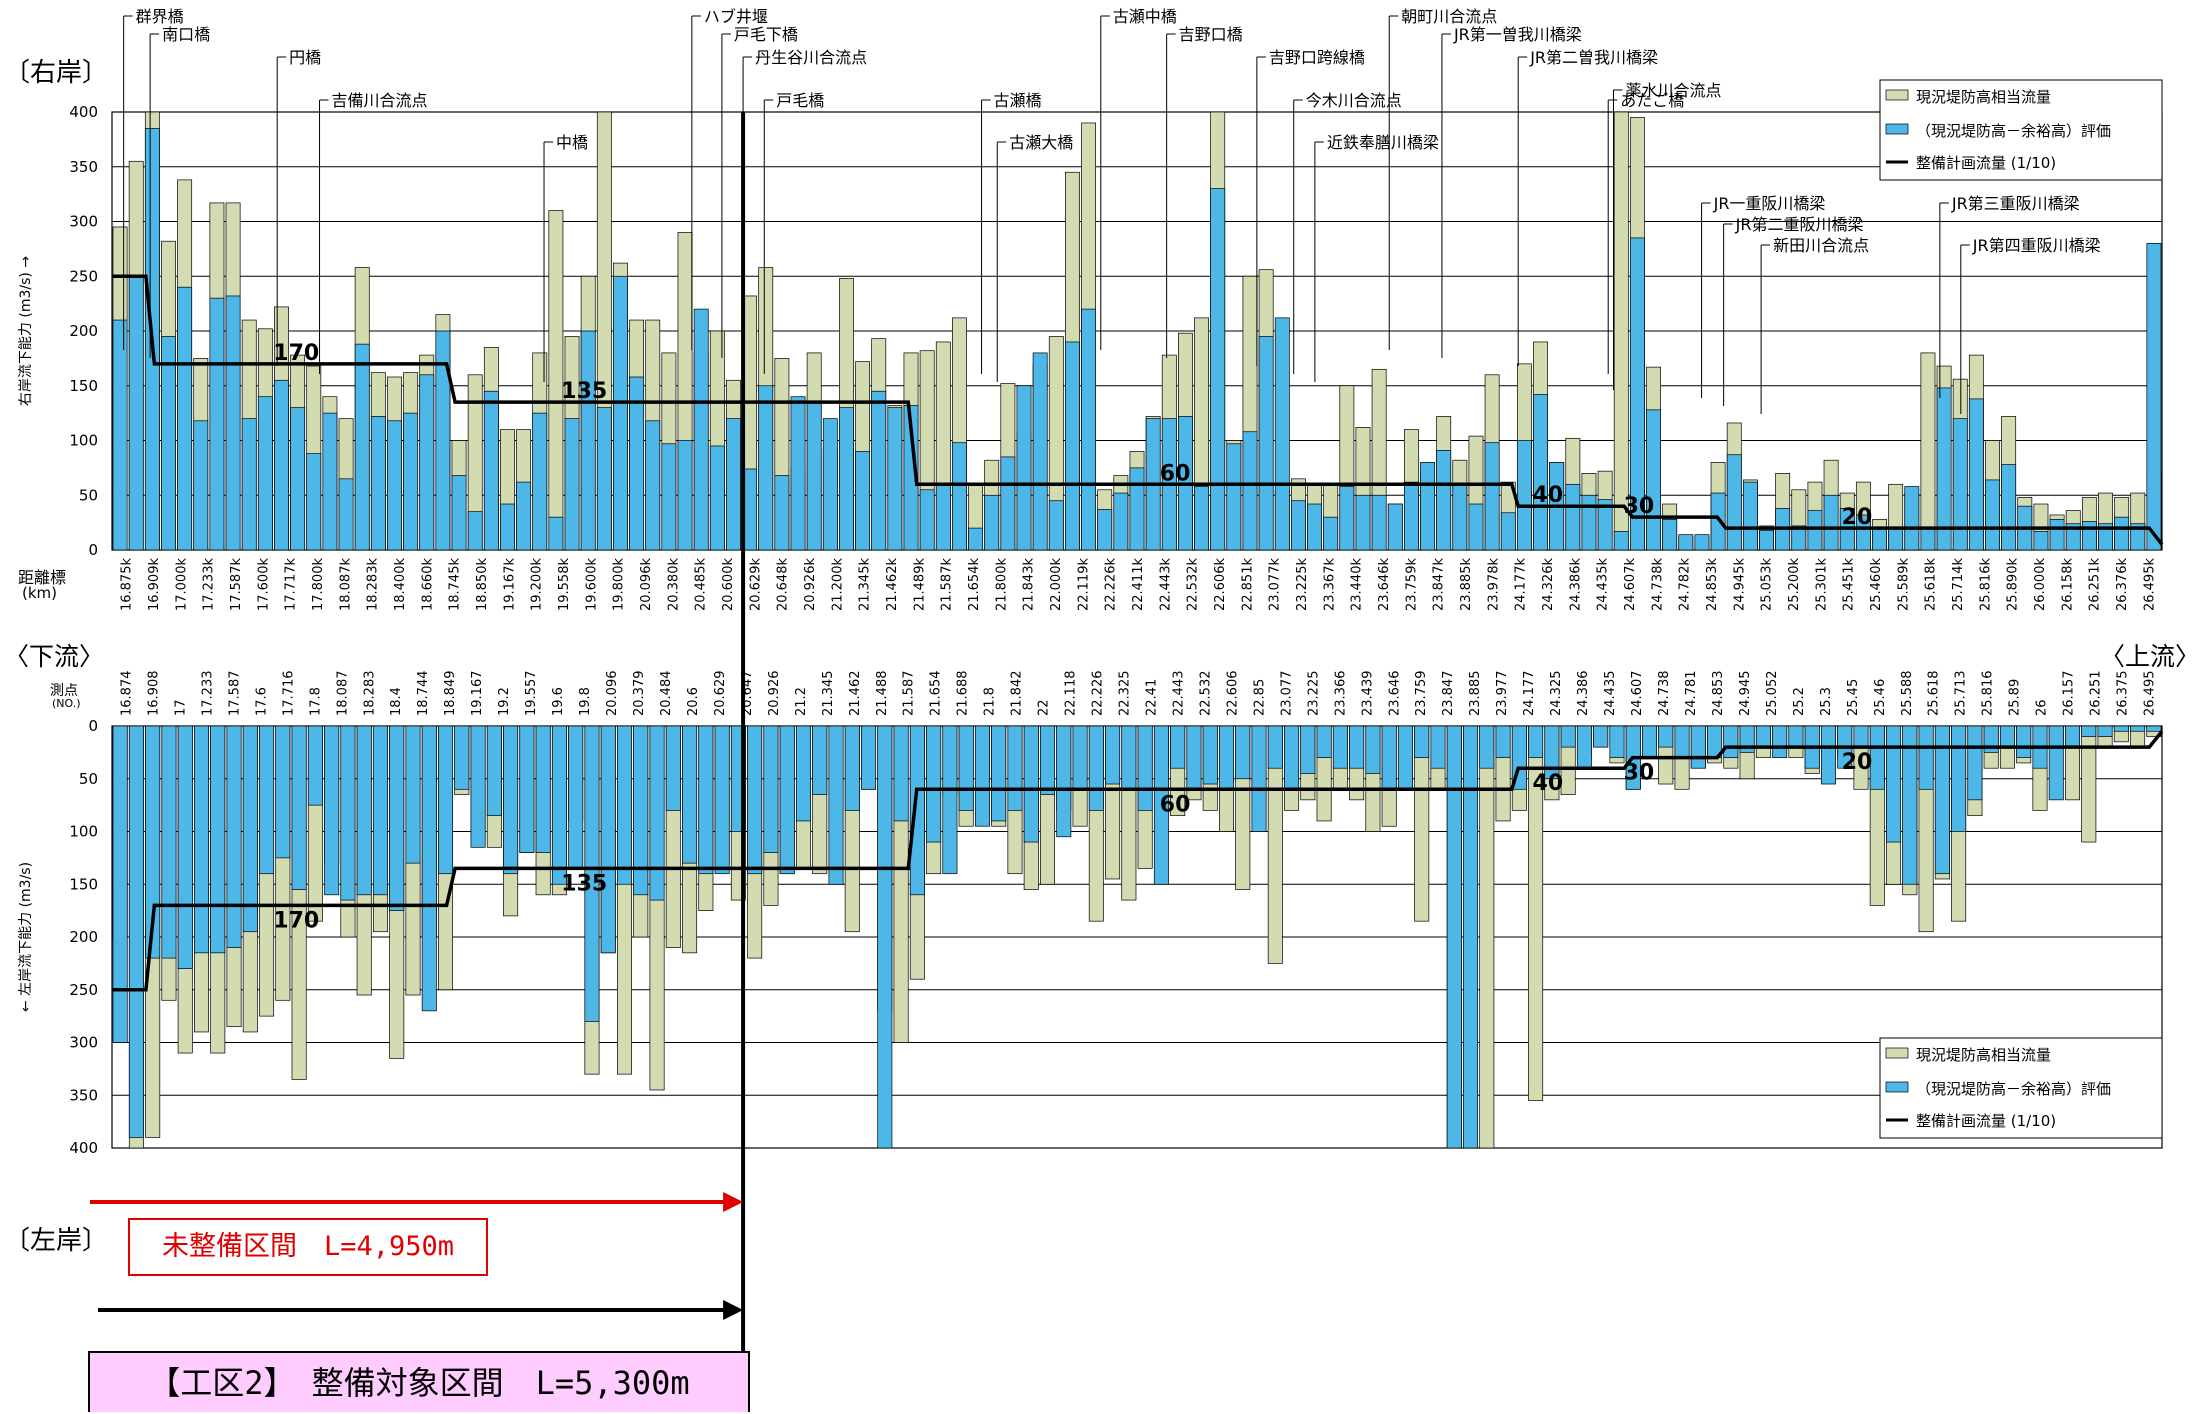  I want to click on station-tick: 22.41, so click(1151, 697).